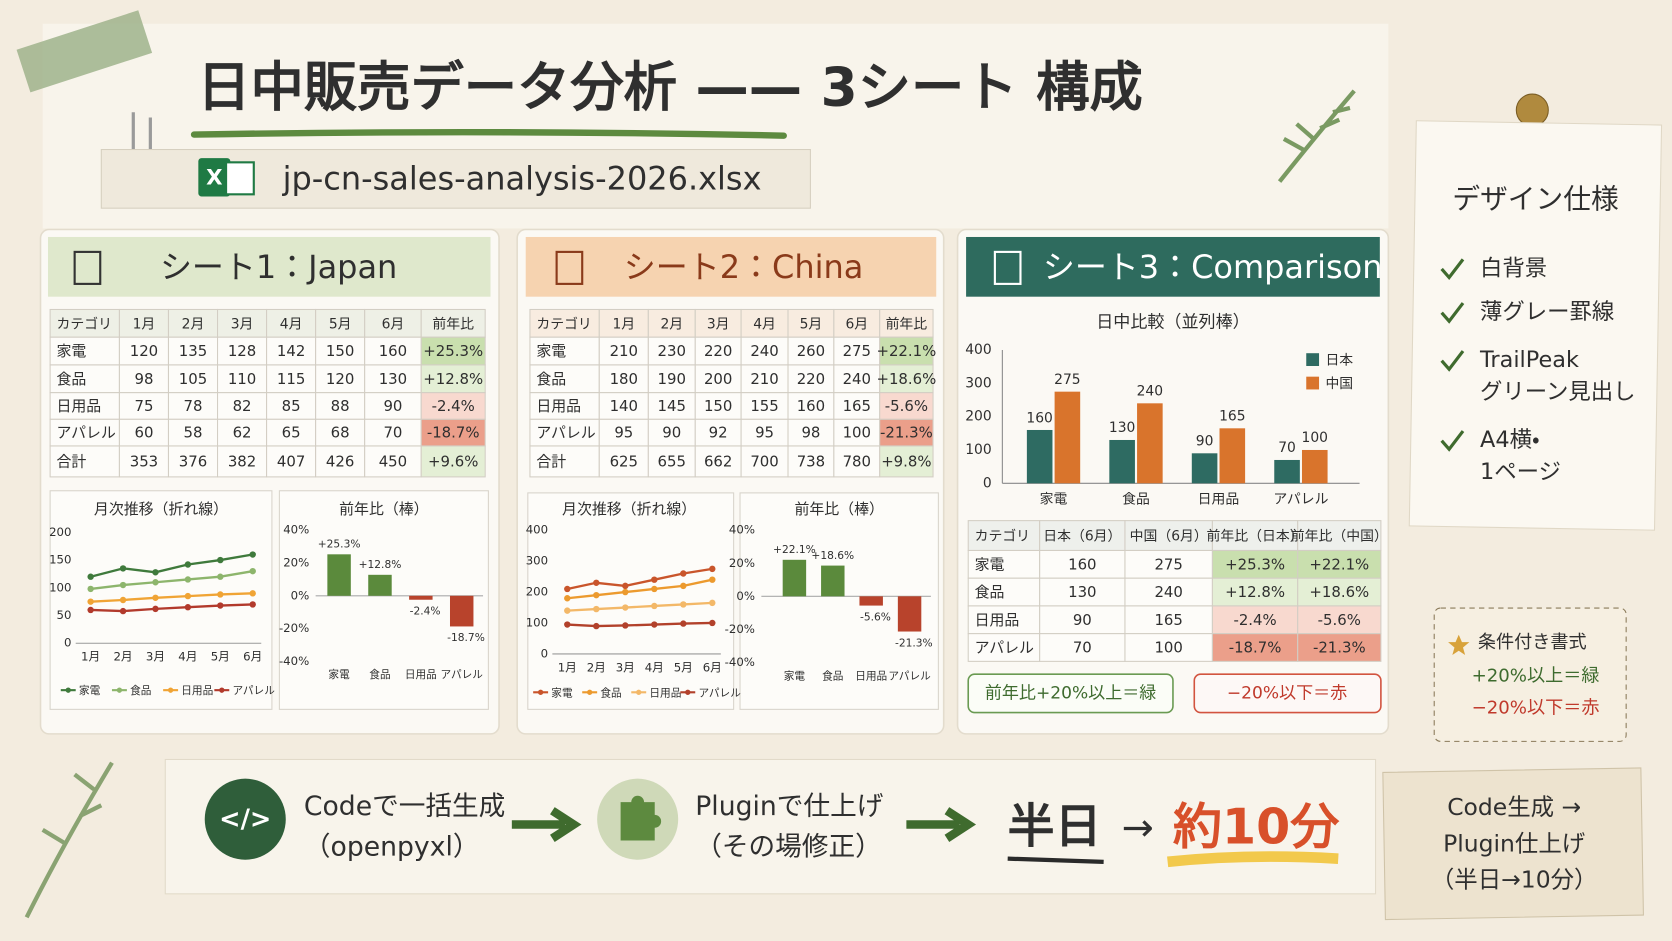 The image size is (1672, 941). I want to click on table-text: 98, so click(143, 379).